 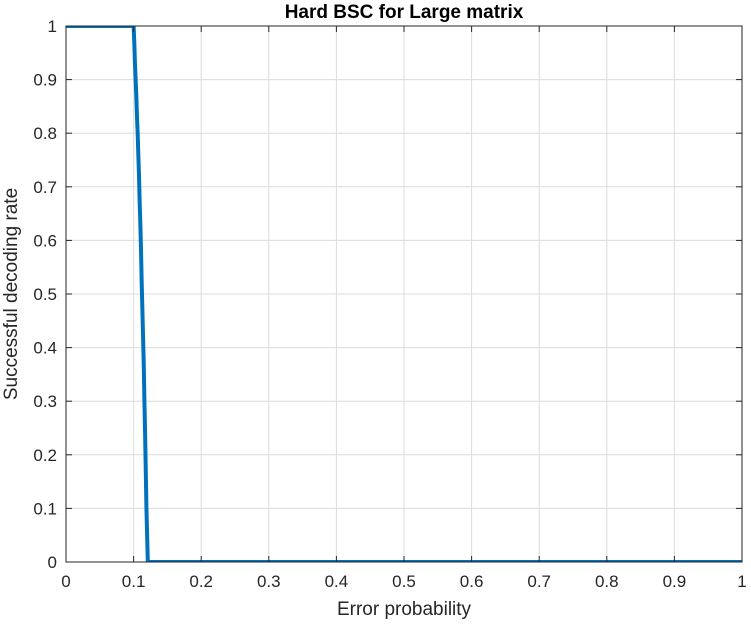 I want to click on y-axis-label: Successful decoding rate, so click(x=11, y=294).